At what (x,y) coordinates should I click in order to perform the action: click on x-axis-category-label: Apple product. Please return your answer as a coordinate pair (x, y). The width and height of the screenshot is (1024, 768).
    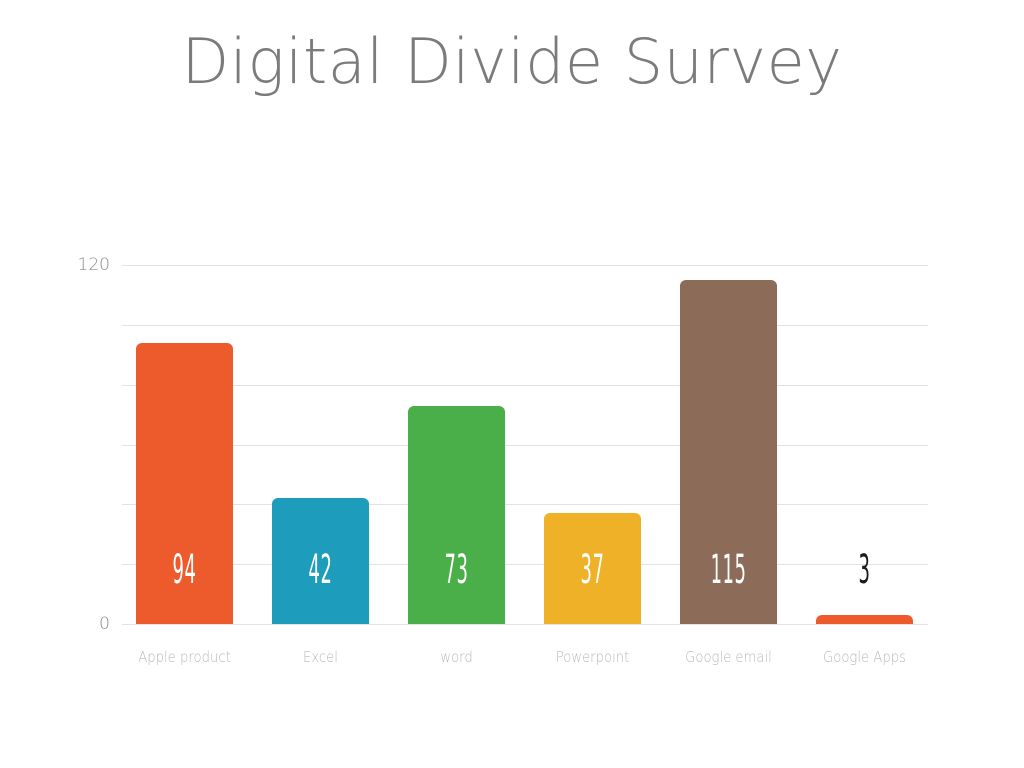
    Looking at the image, I should click on (184, 657).